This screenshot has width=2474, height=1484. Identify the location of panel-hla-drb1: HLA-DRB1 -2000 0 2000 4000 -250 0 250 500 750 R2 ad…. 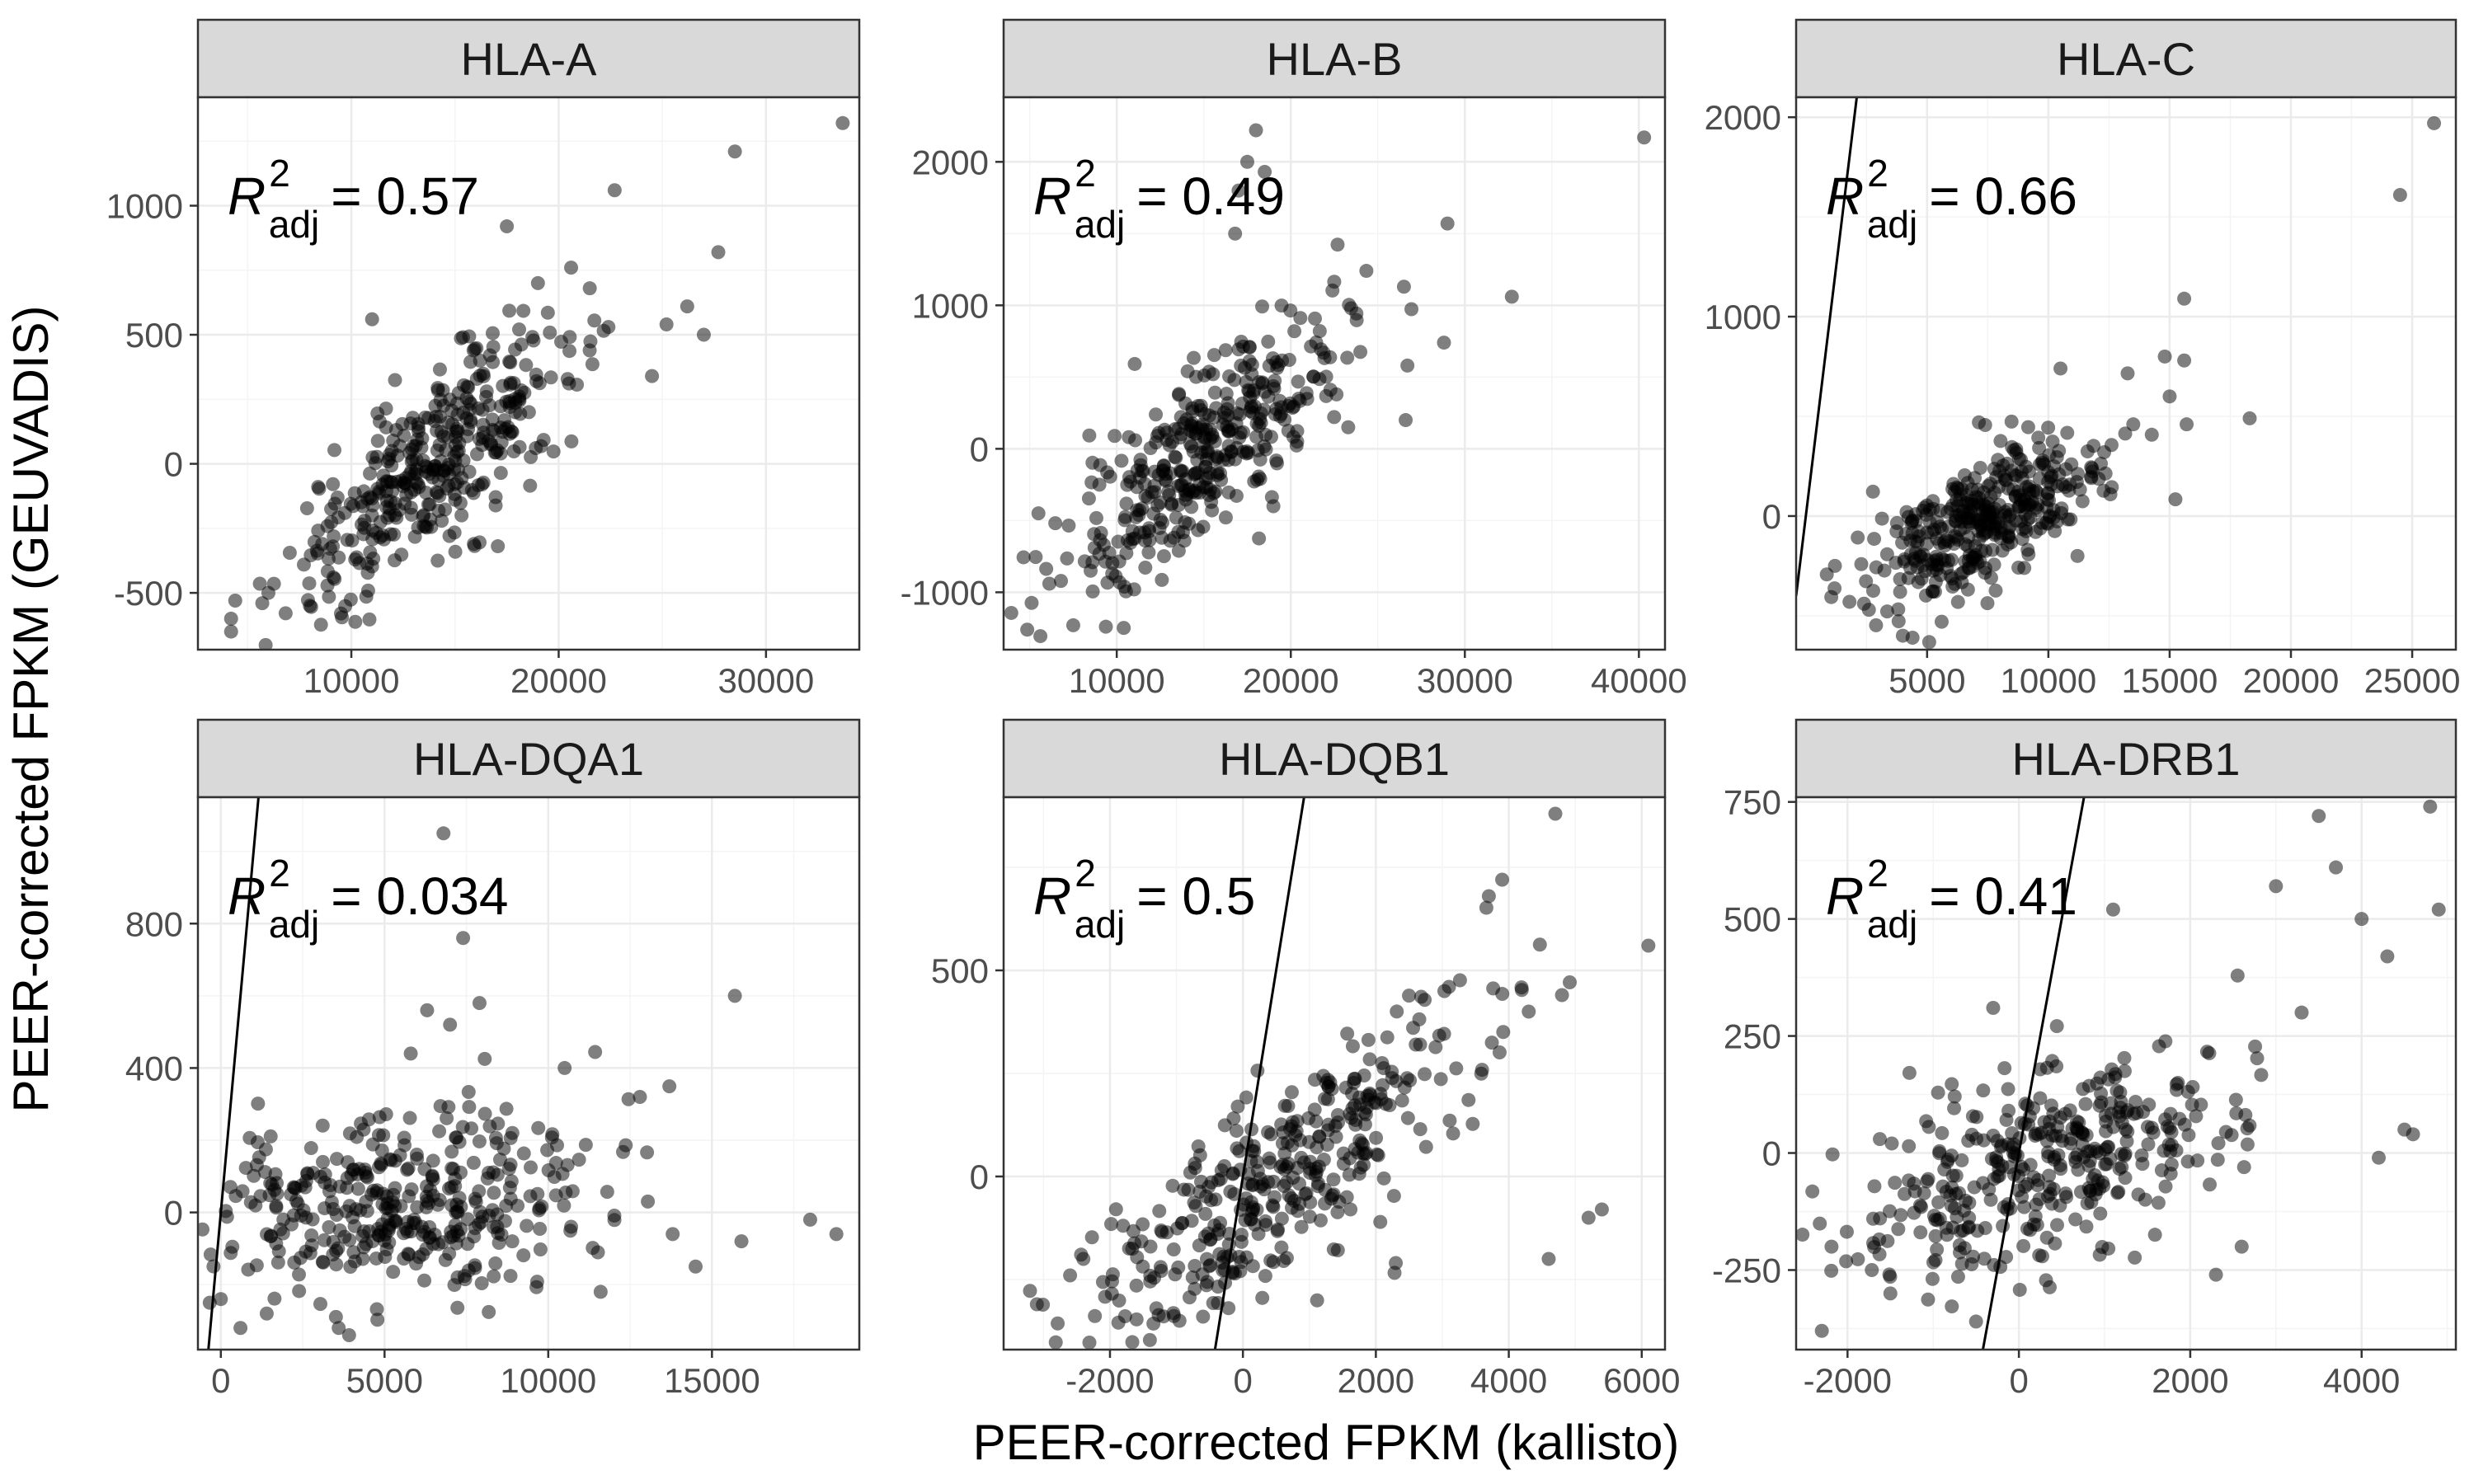
(2085, 1059).